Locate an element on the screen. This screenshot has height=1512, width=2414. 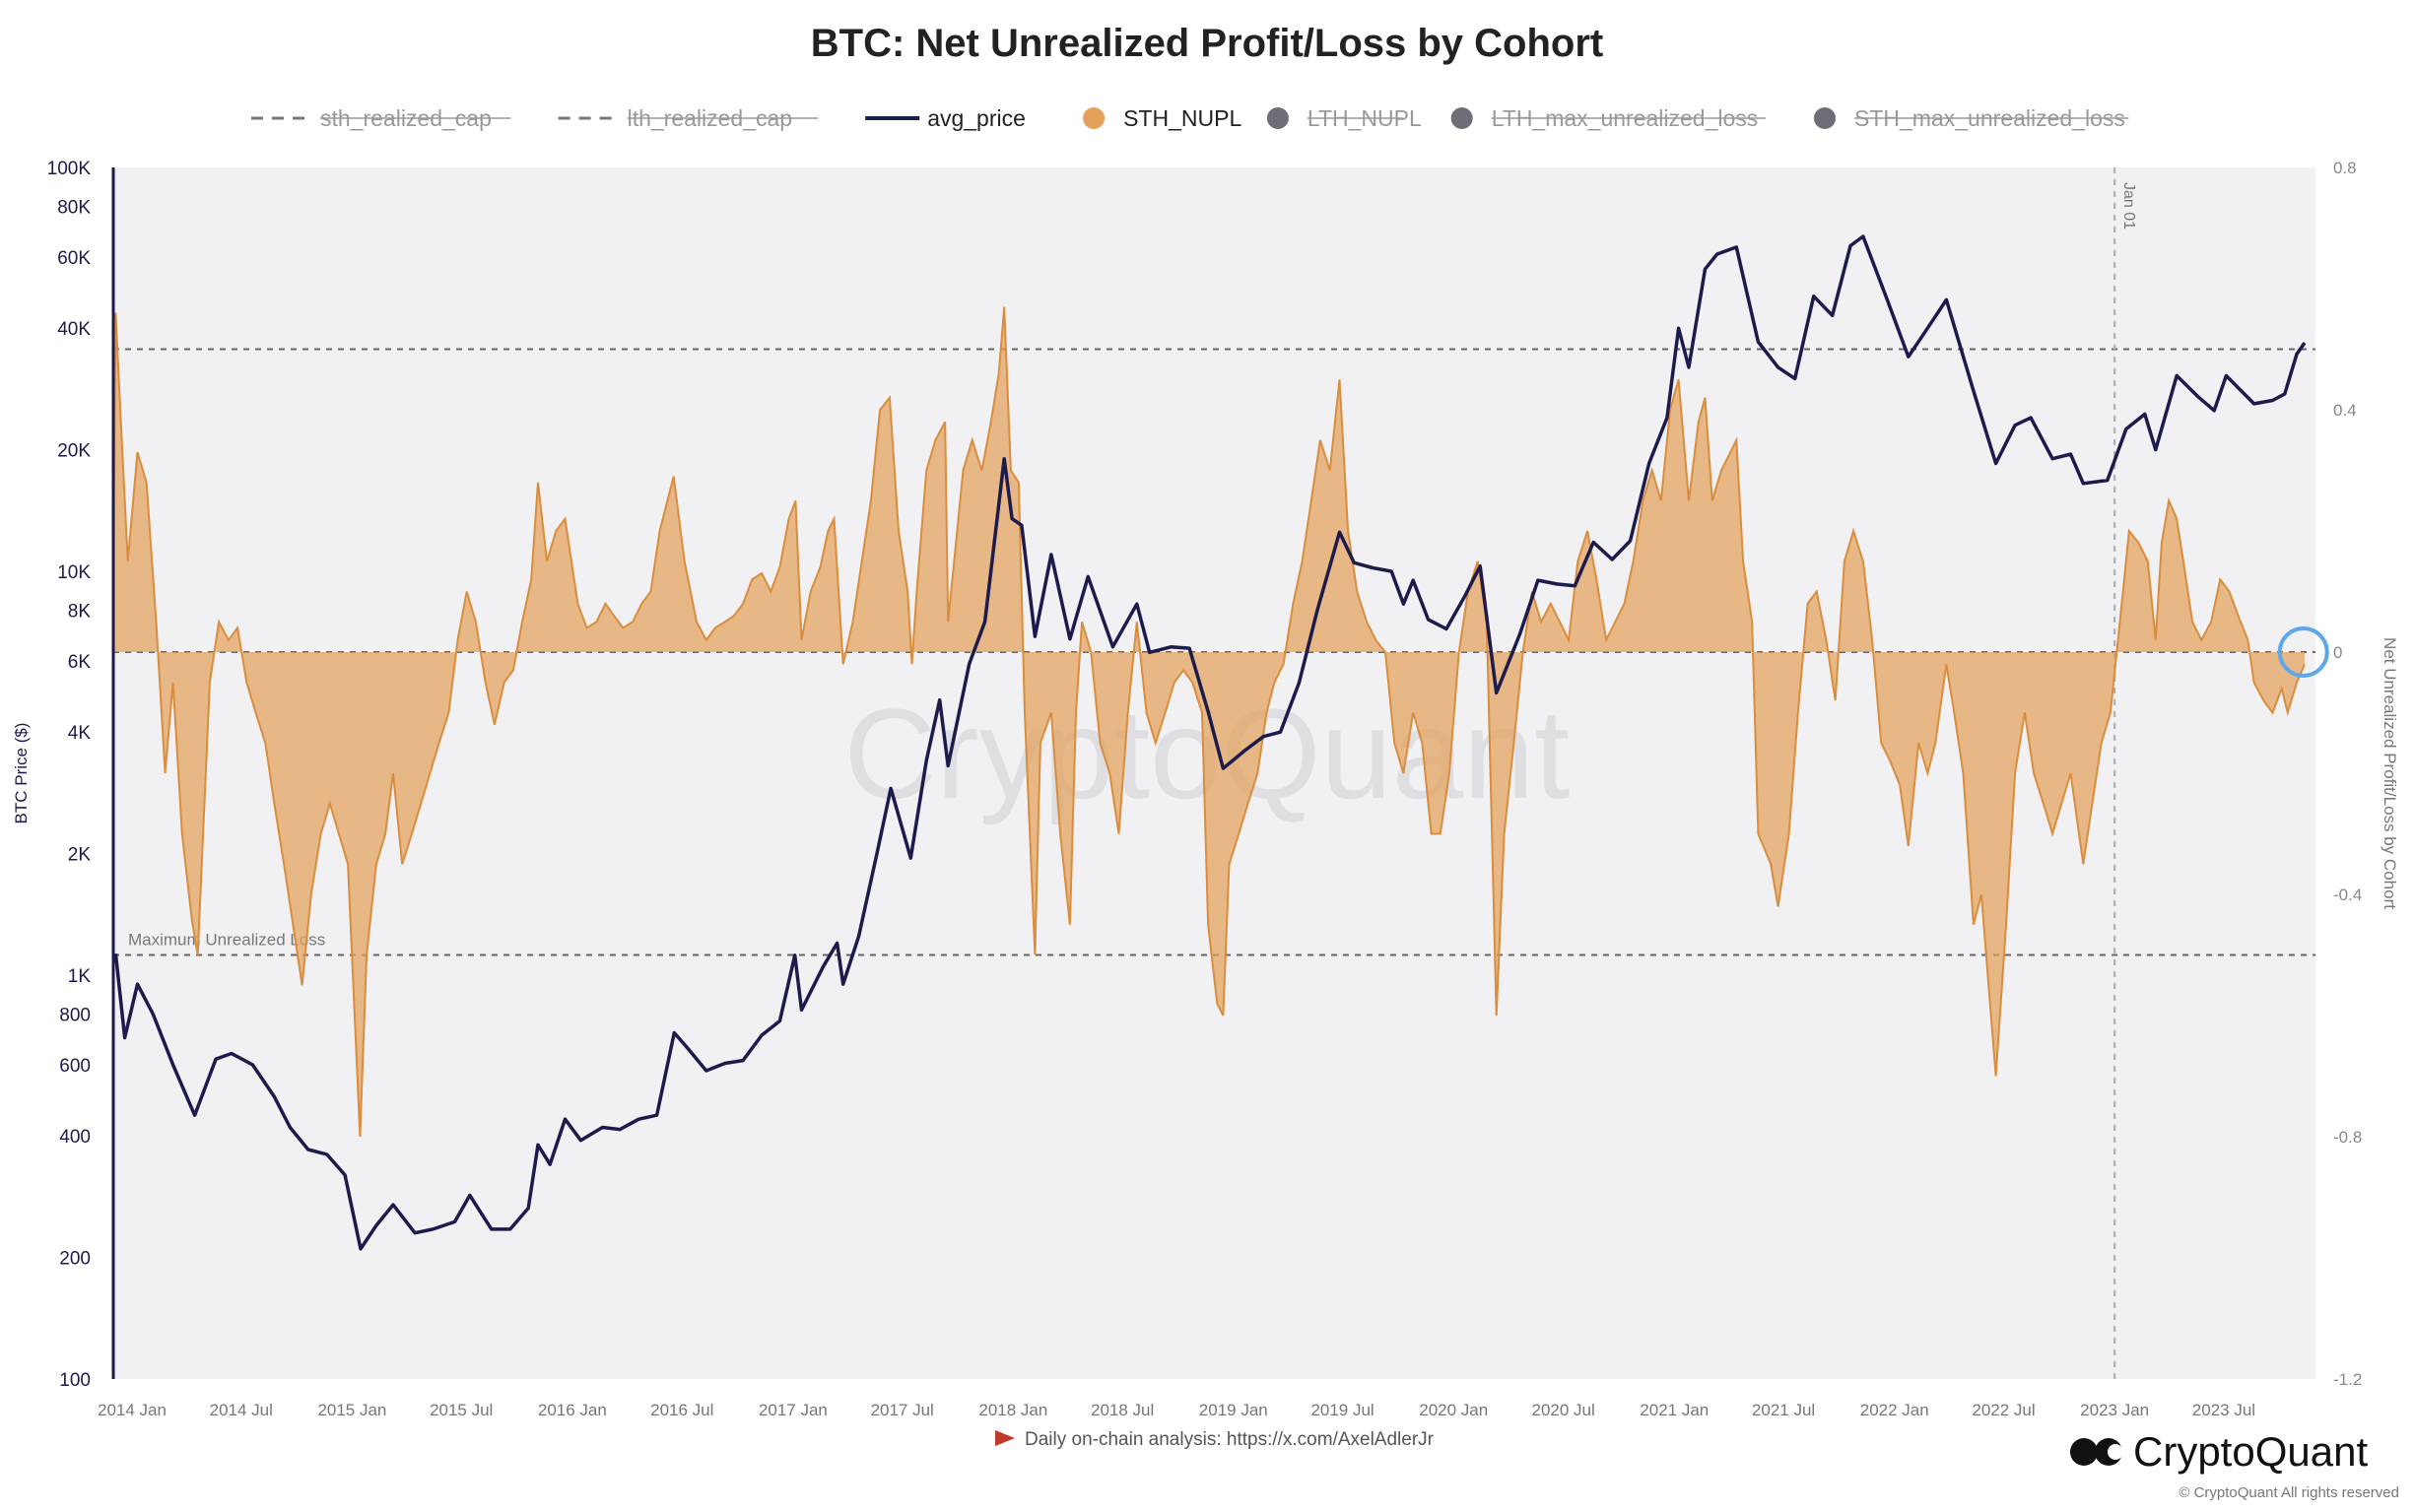
x-tick-label: 2021 Jan is located at coordinates (1675, 1410).